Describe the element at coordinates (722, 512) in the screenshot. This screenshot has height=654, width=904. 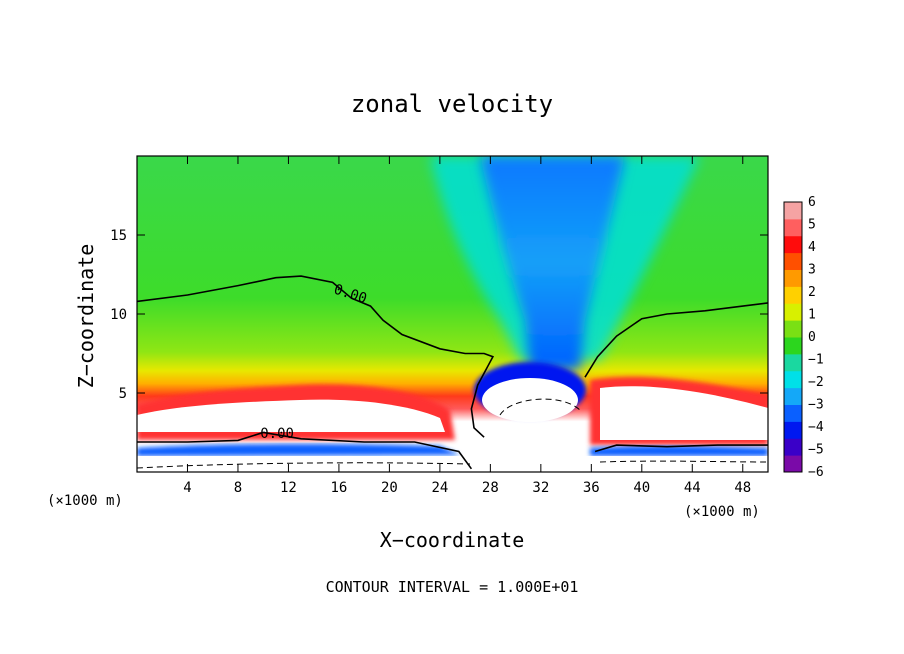
I see `x-unit-label-right: (×1000 m)` at that location.